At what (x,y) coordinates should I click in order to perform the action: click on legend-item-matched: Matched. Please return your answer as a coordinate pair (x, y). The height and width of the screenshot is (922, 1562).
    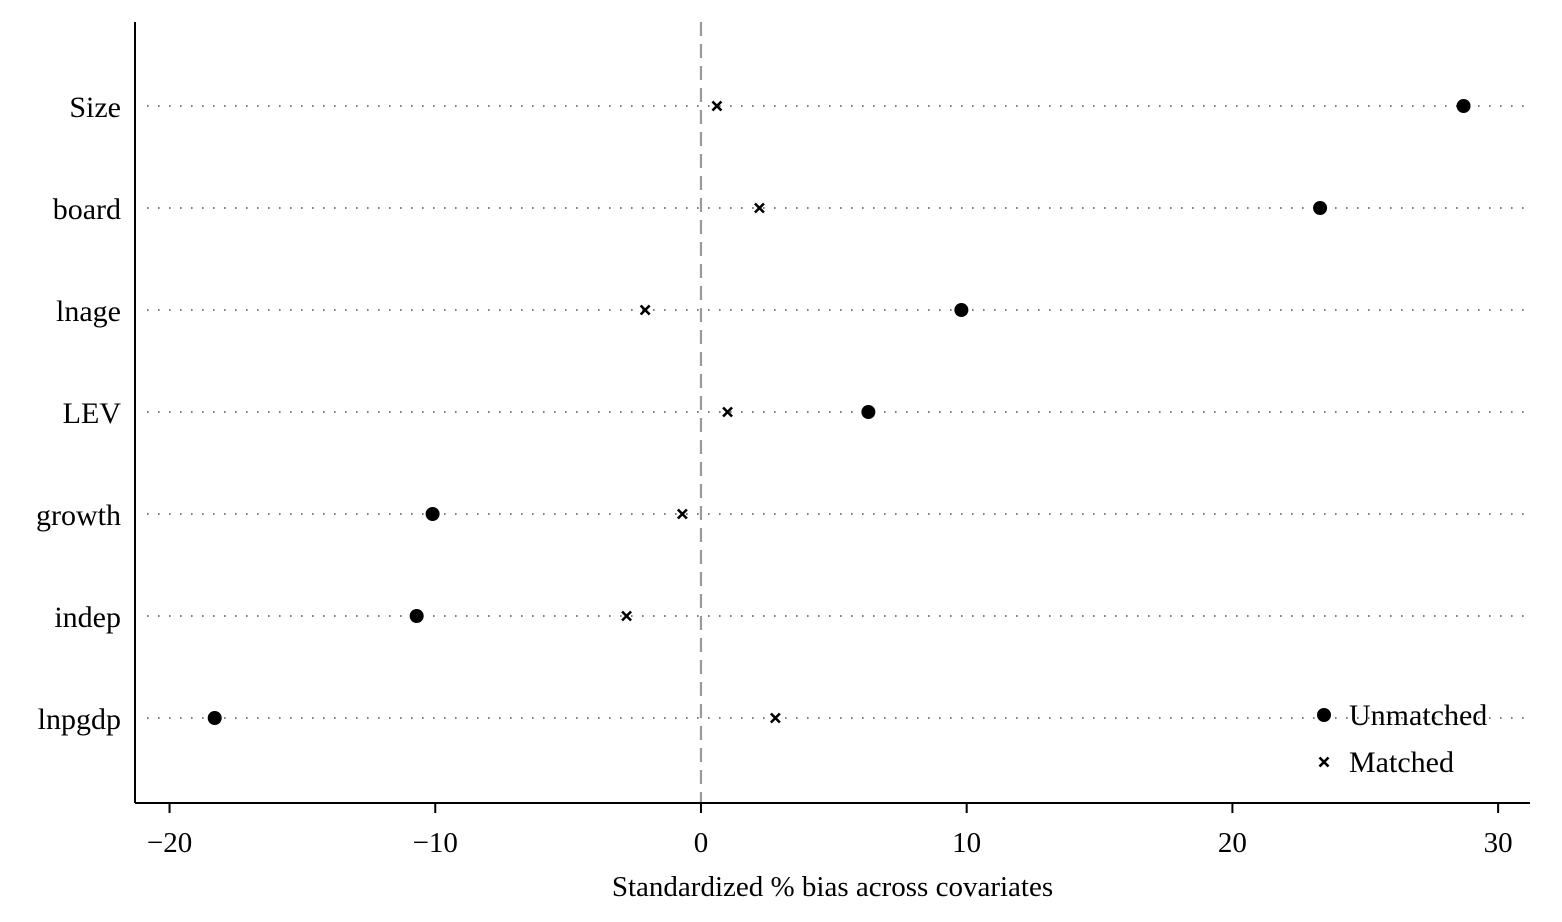
    Looking at the image, I should click on (1386, 762).